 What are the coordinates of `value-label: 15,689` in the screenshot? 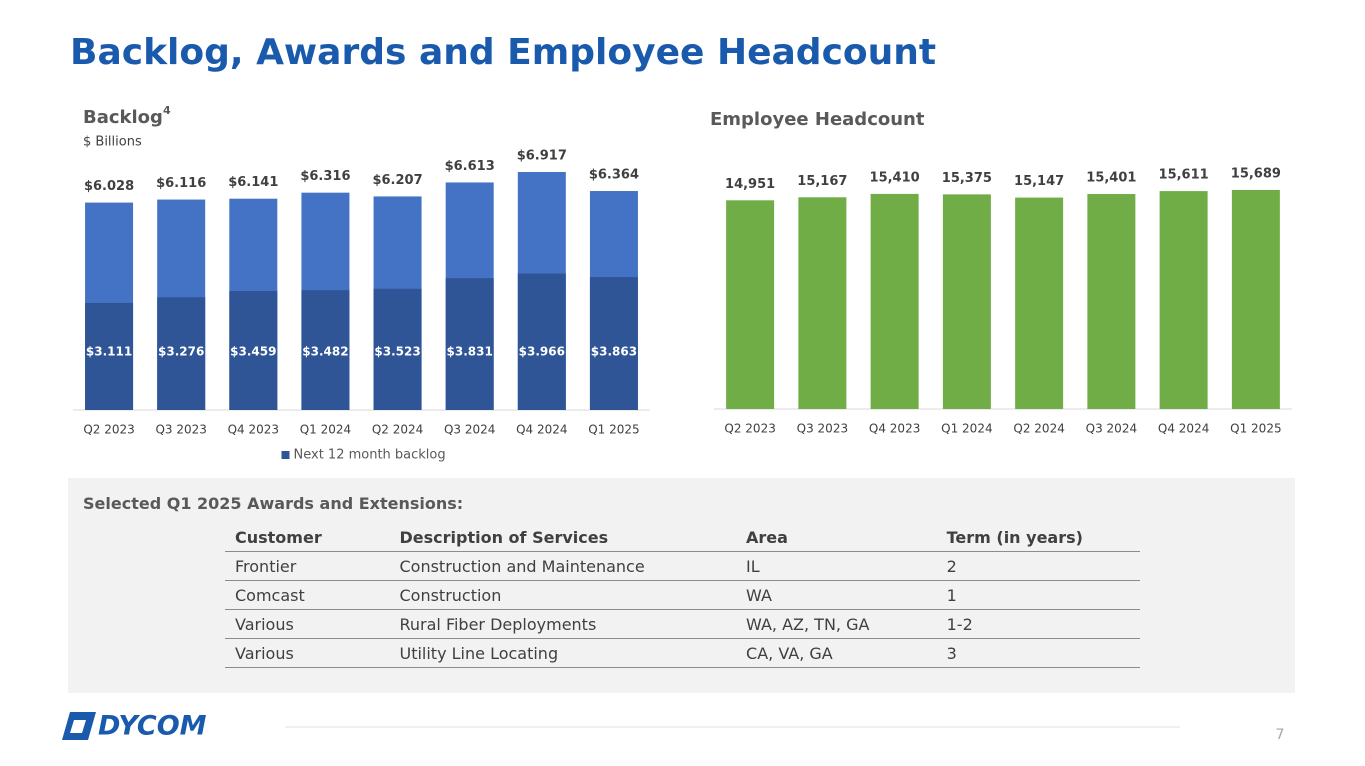 It's located at (1256, 174).